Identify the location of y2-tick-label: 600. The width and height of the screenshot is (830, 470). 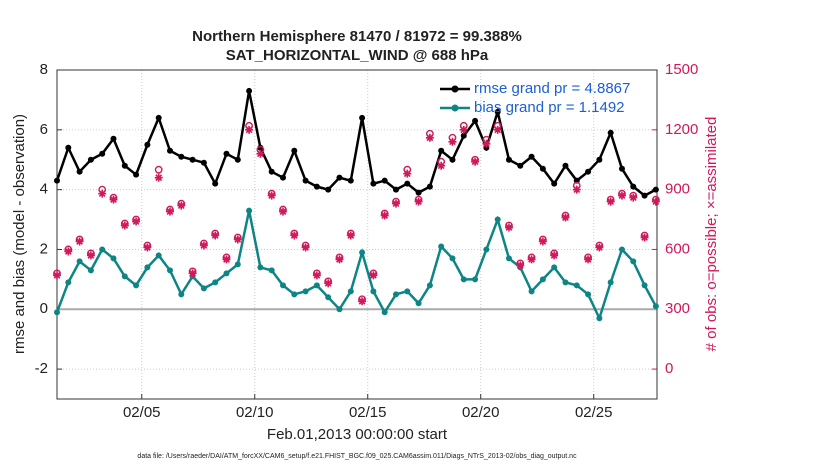
(677, 248).